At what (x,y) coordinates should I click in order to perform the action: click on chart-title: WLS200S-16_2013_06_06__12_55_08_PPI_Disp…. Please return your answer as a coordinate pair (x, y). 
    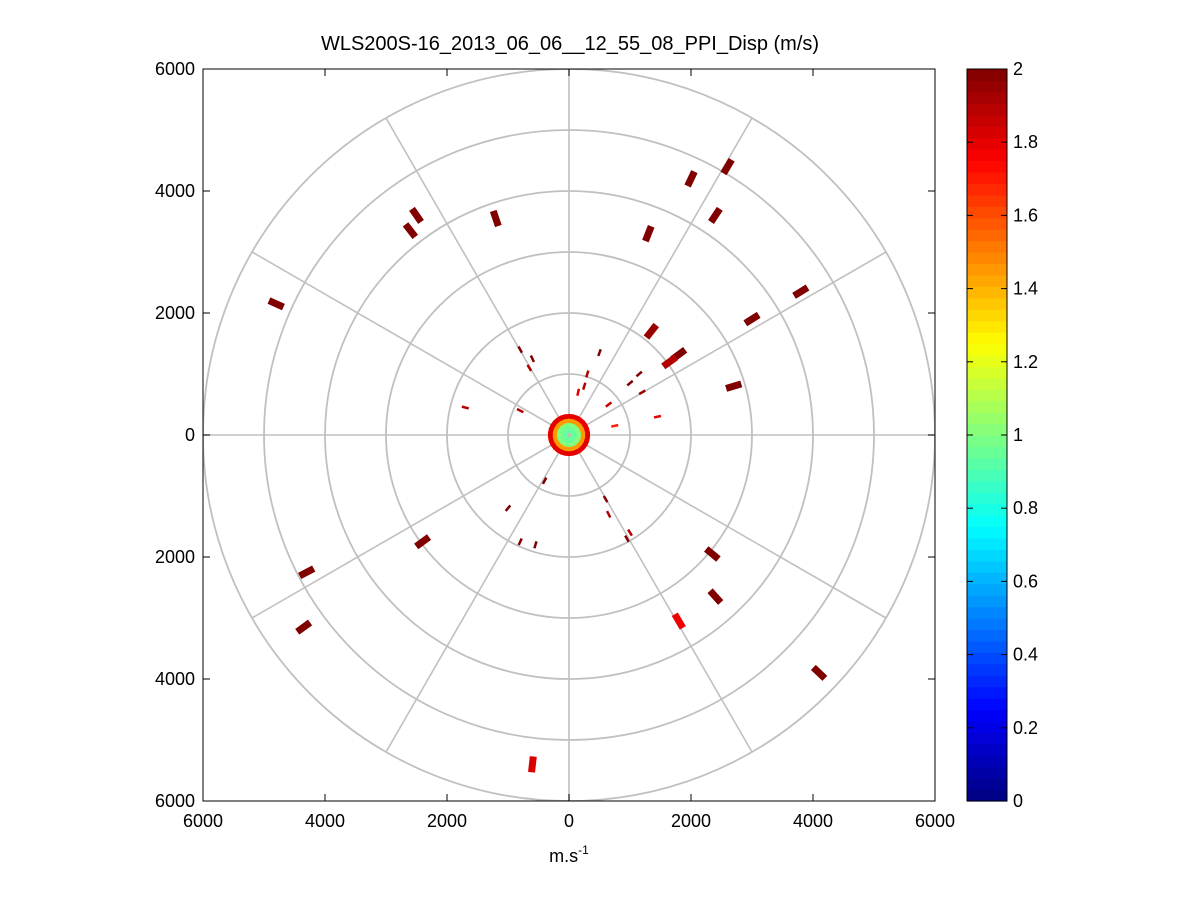
    Looking at the image, I should click on (570, 44).